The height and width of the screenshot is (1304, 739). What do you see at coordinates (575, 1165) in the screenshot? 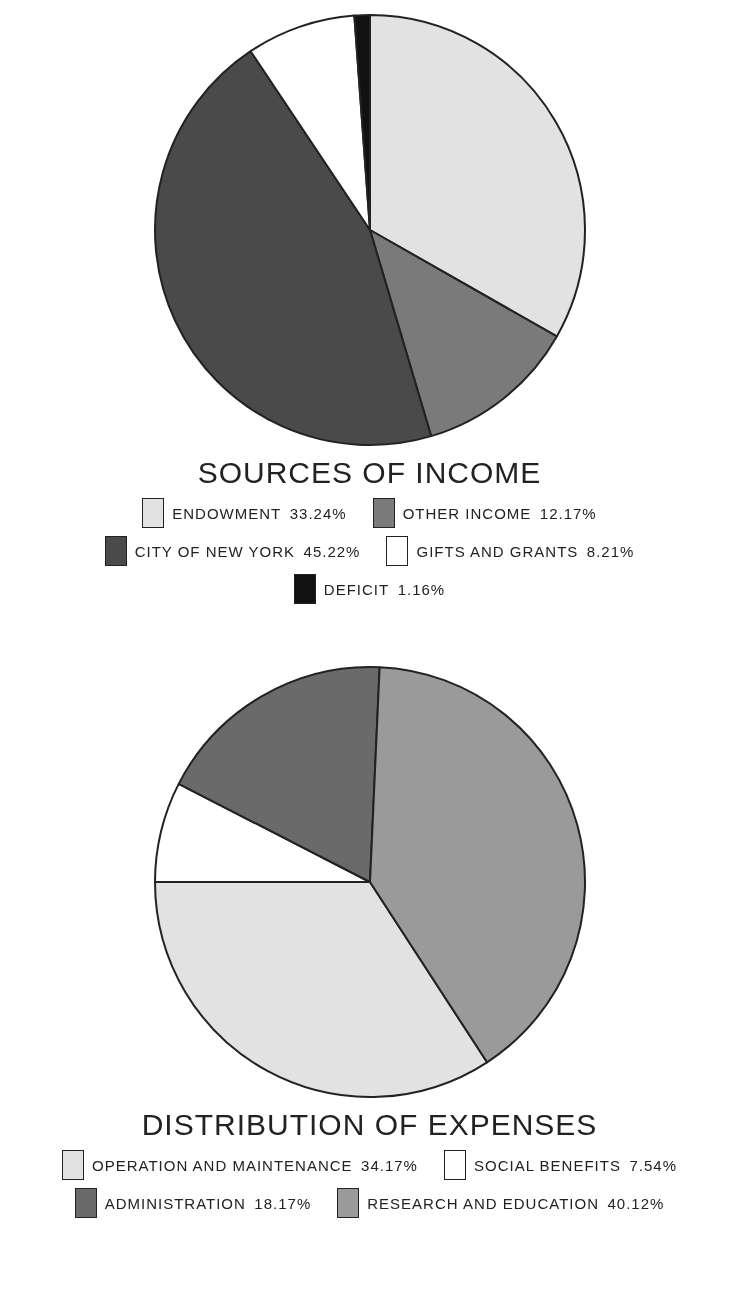
I see `legend-label: SOCIAL BENEFITS 7.54%` at bounding box center [575, 1165].